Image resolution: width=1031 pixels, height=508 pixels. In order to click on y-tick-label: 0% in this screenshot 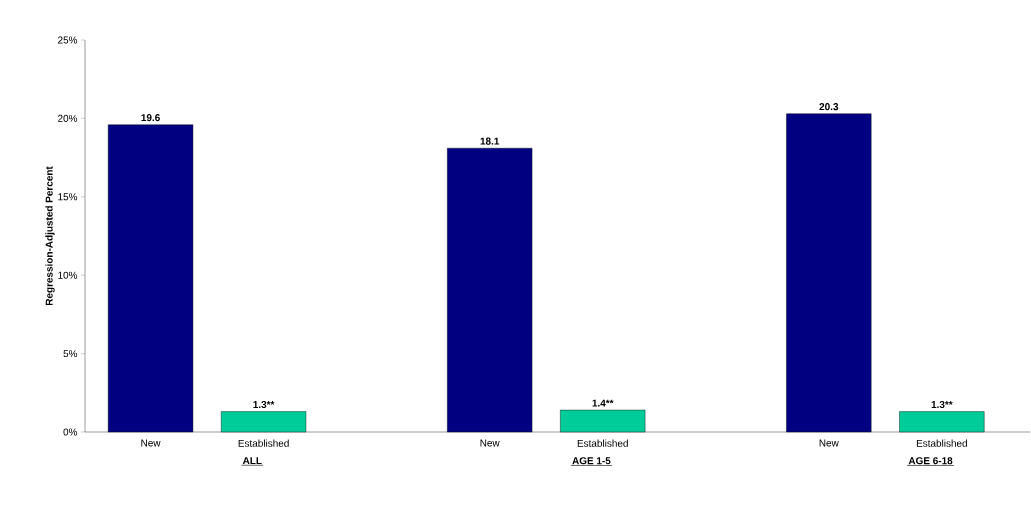, I will do `click(70, 432)`.